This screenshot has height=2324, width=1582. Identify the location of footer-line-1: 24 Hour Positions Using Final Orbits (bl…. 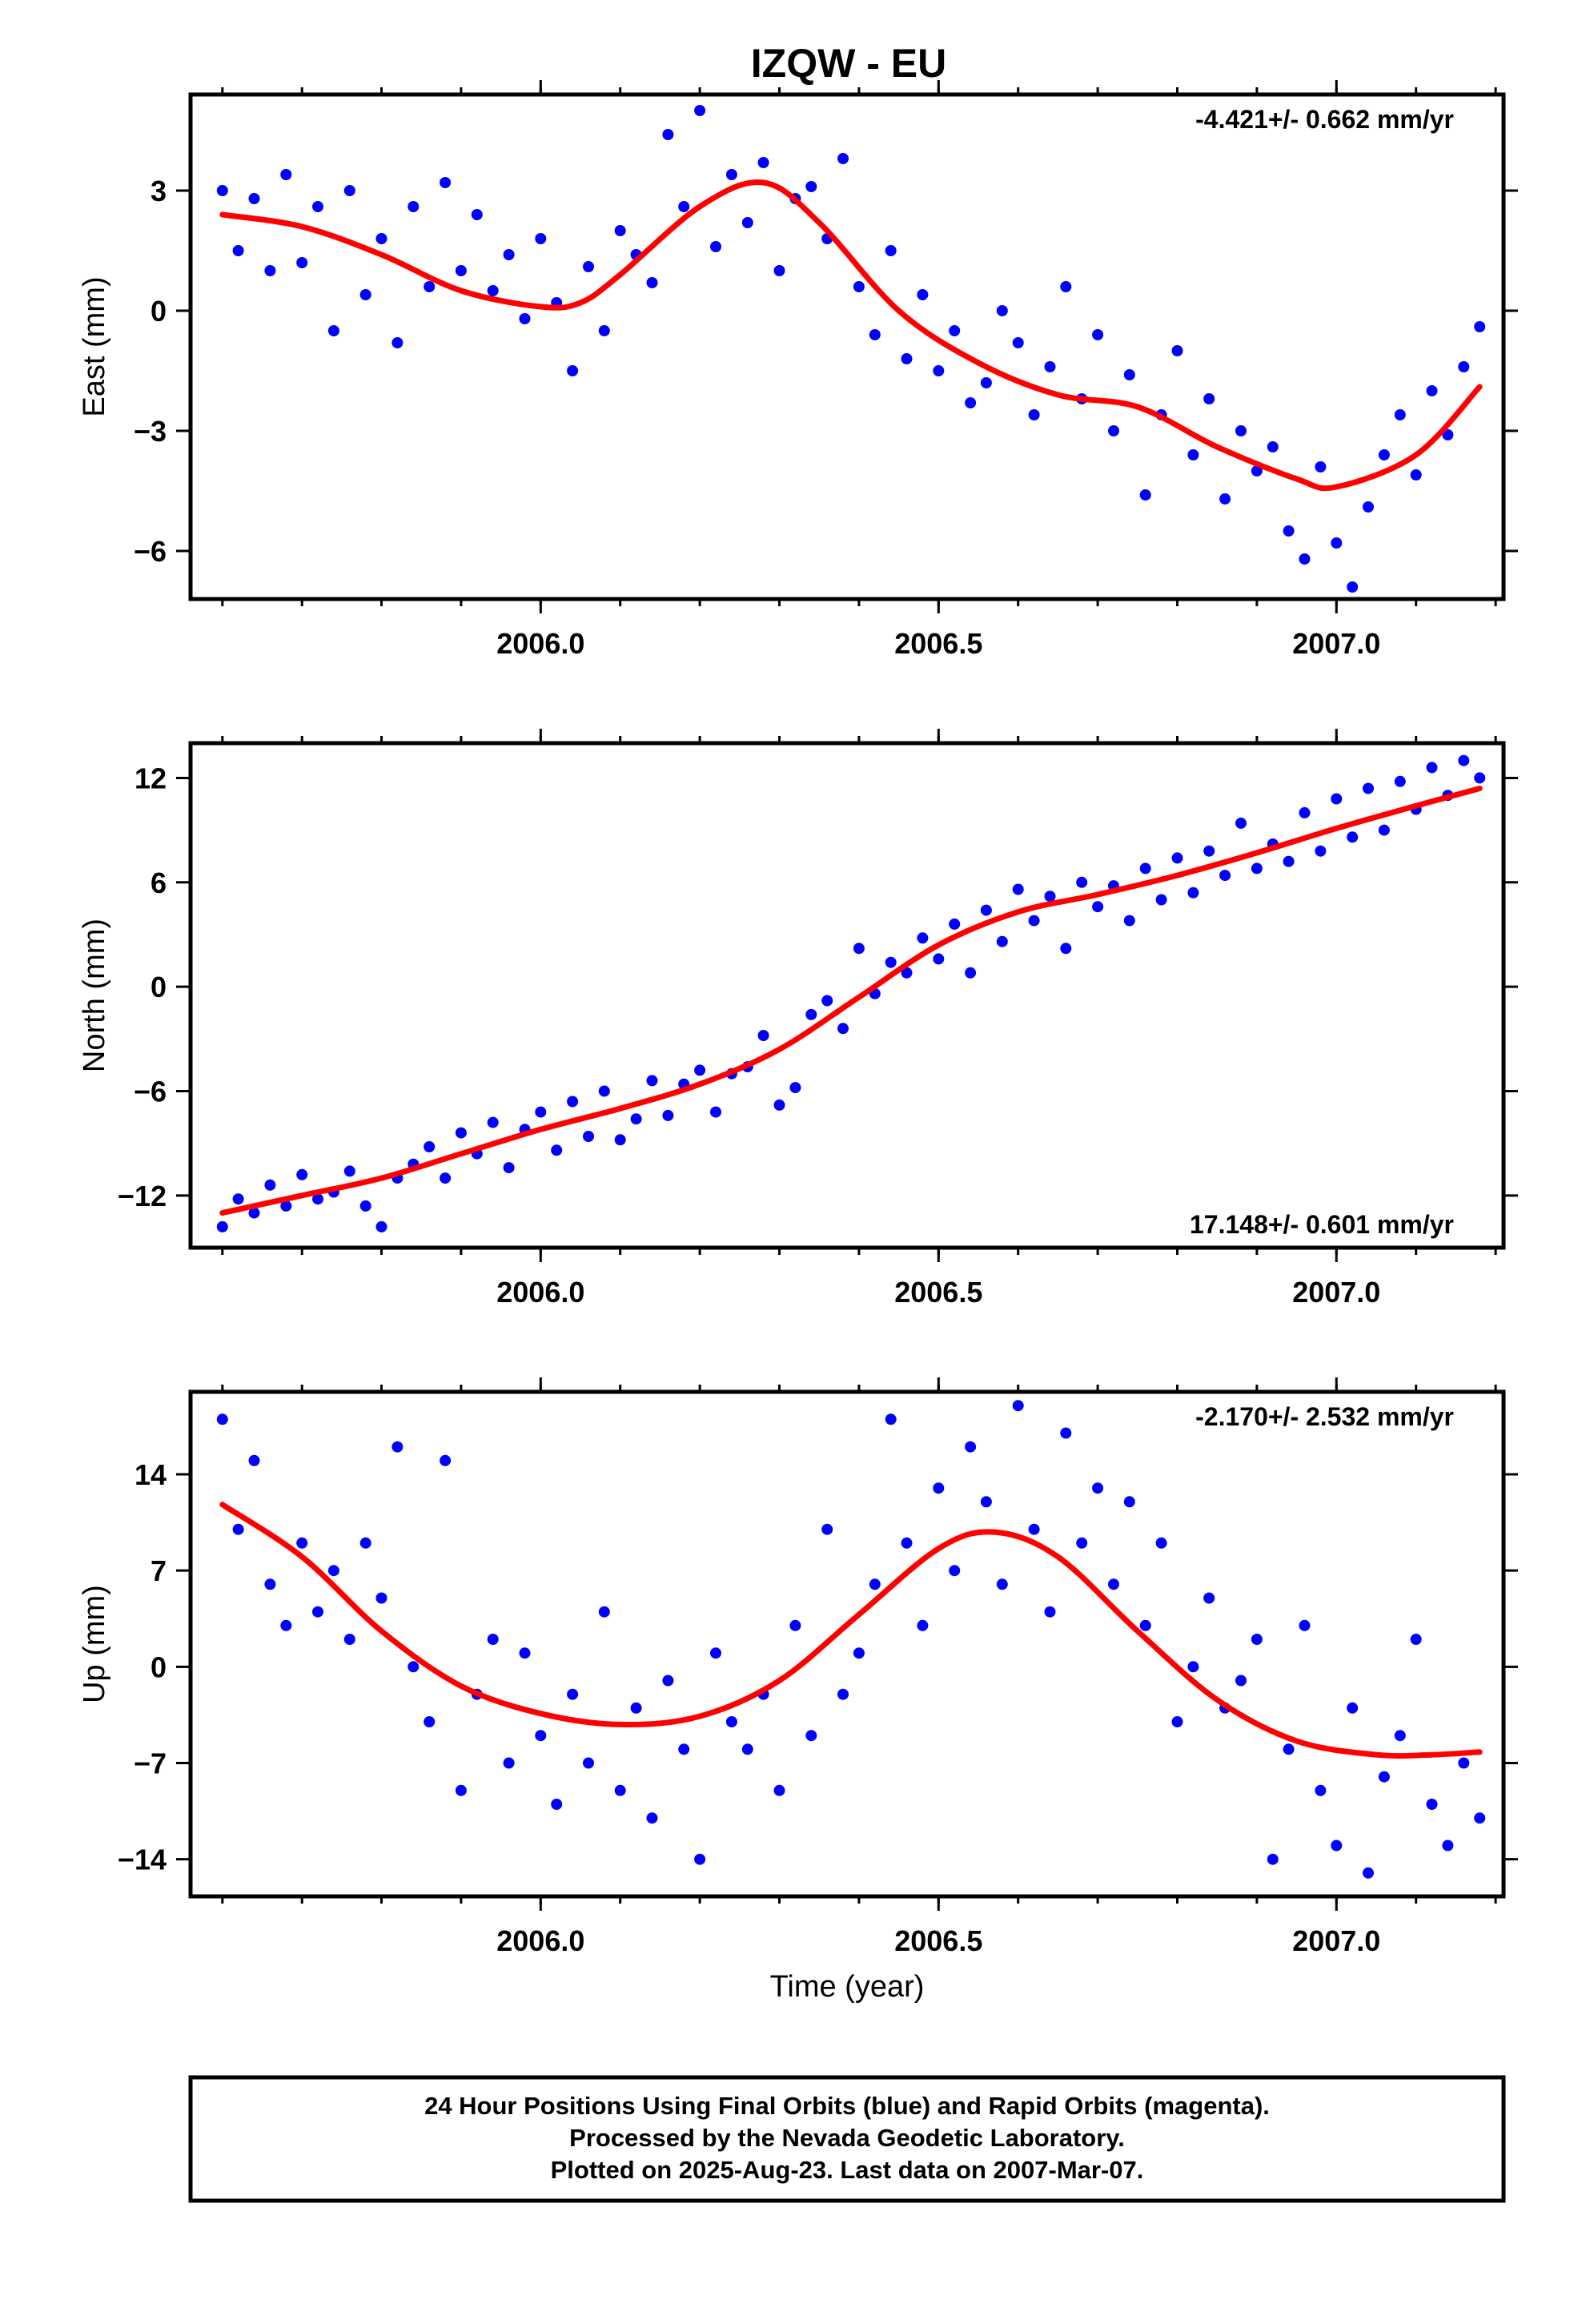
(847, 2106).